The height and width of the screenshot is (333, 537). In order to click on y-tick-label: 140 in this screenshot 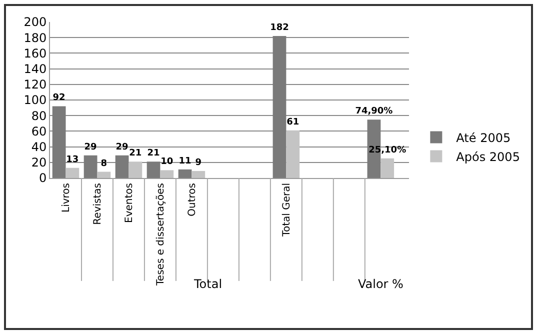, I will do `click(35, 69)`.